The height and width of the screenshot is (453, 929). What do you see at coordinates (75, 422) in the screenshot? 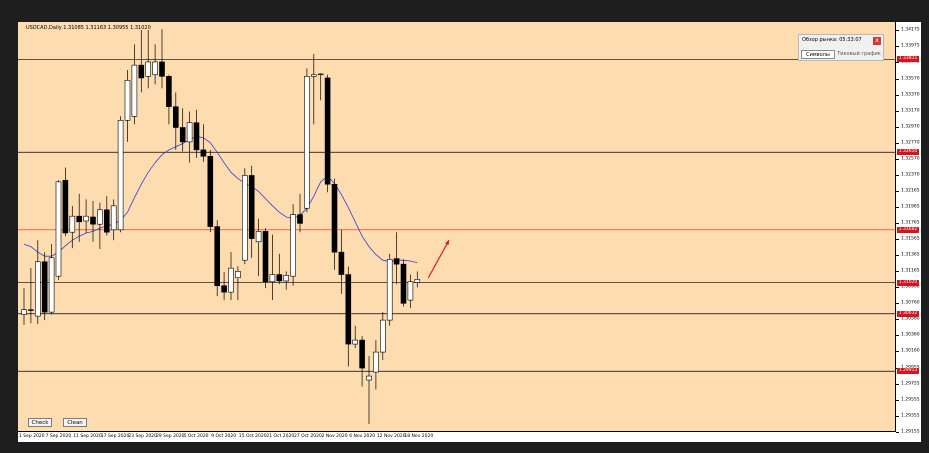
I see `clean-button: Clean` at bounding box center [75, 422].